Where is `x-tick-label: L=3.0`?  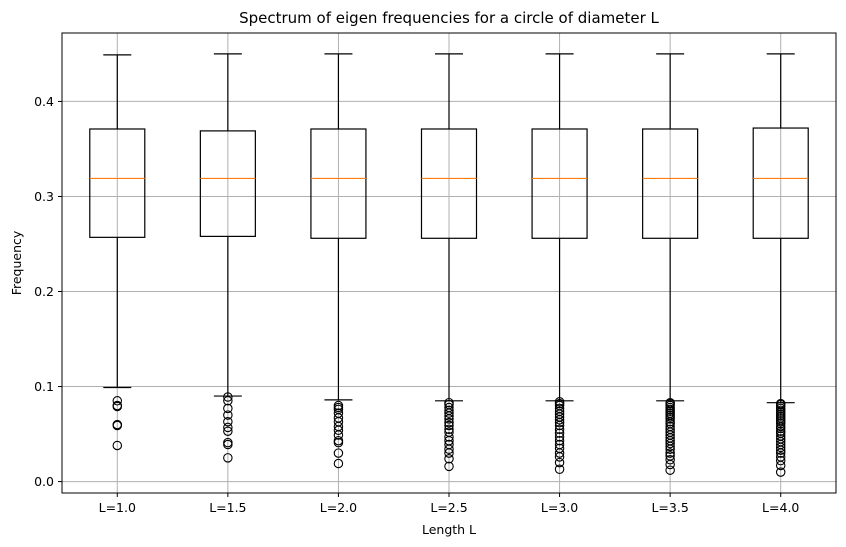 x-tick-label: L=3.0 is located at coordinates (559, 507).